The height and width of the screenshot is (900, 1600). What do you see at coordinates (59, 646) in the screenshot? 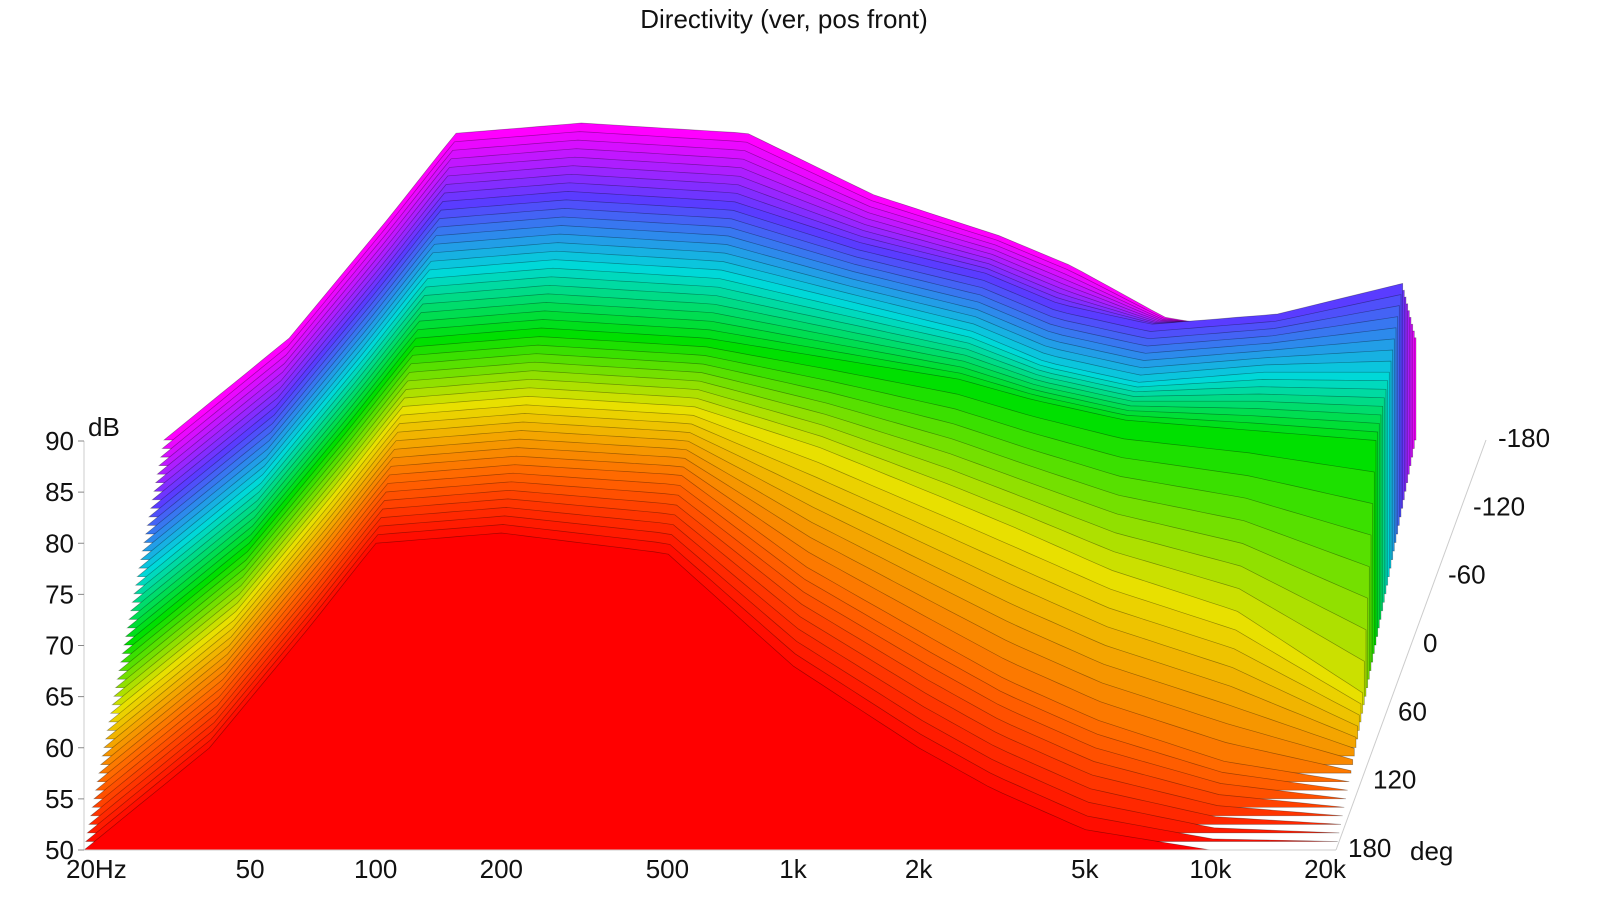
I see `y-tick-label: 70` at bounding box center [59, 646].